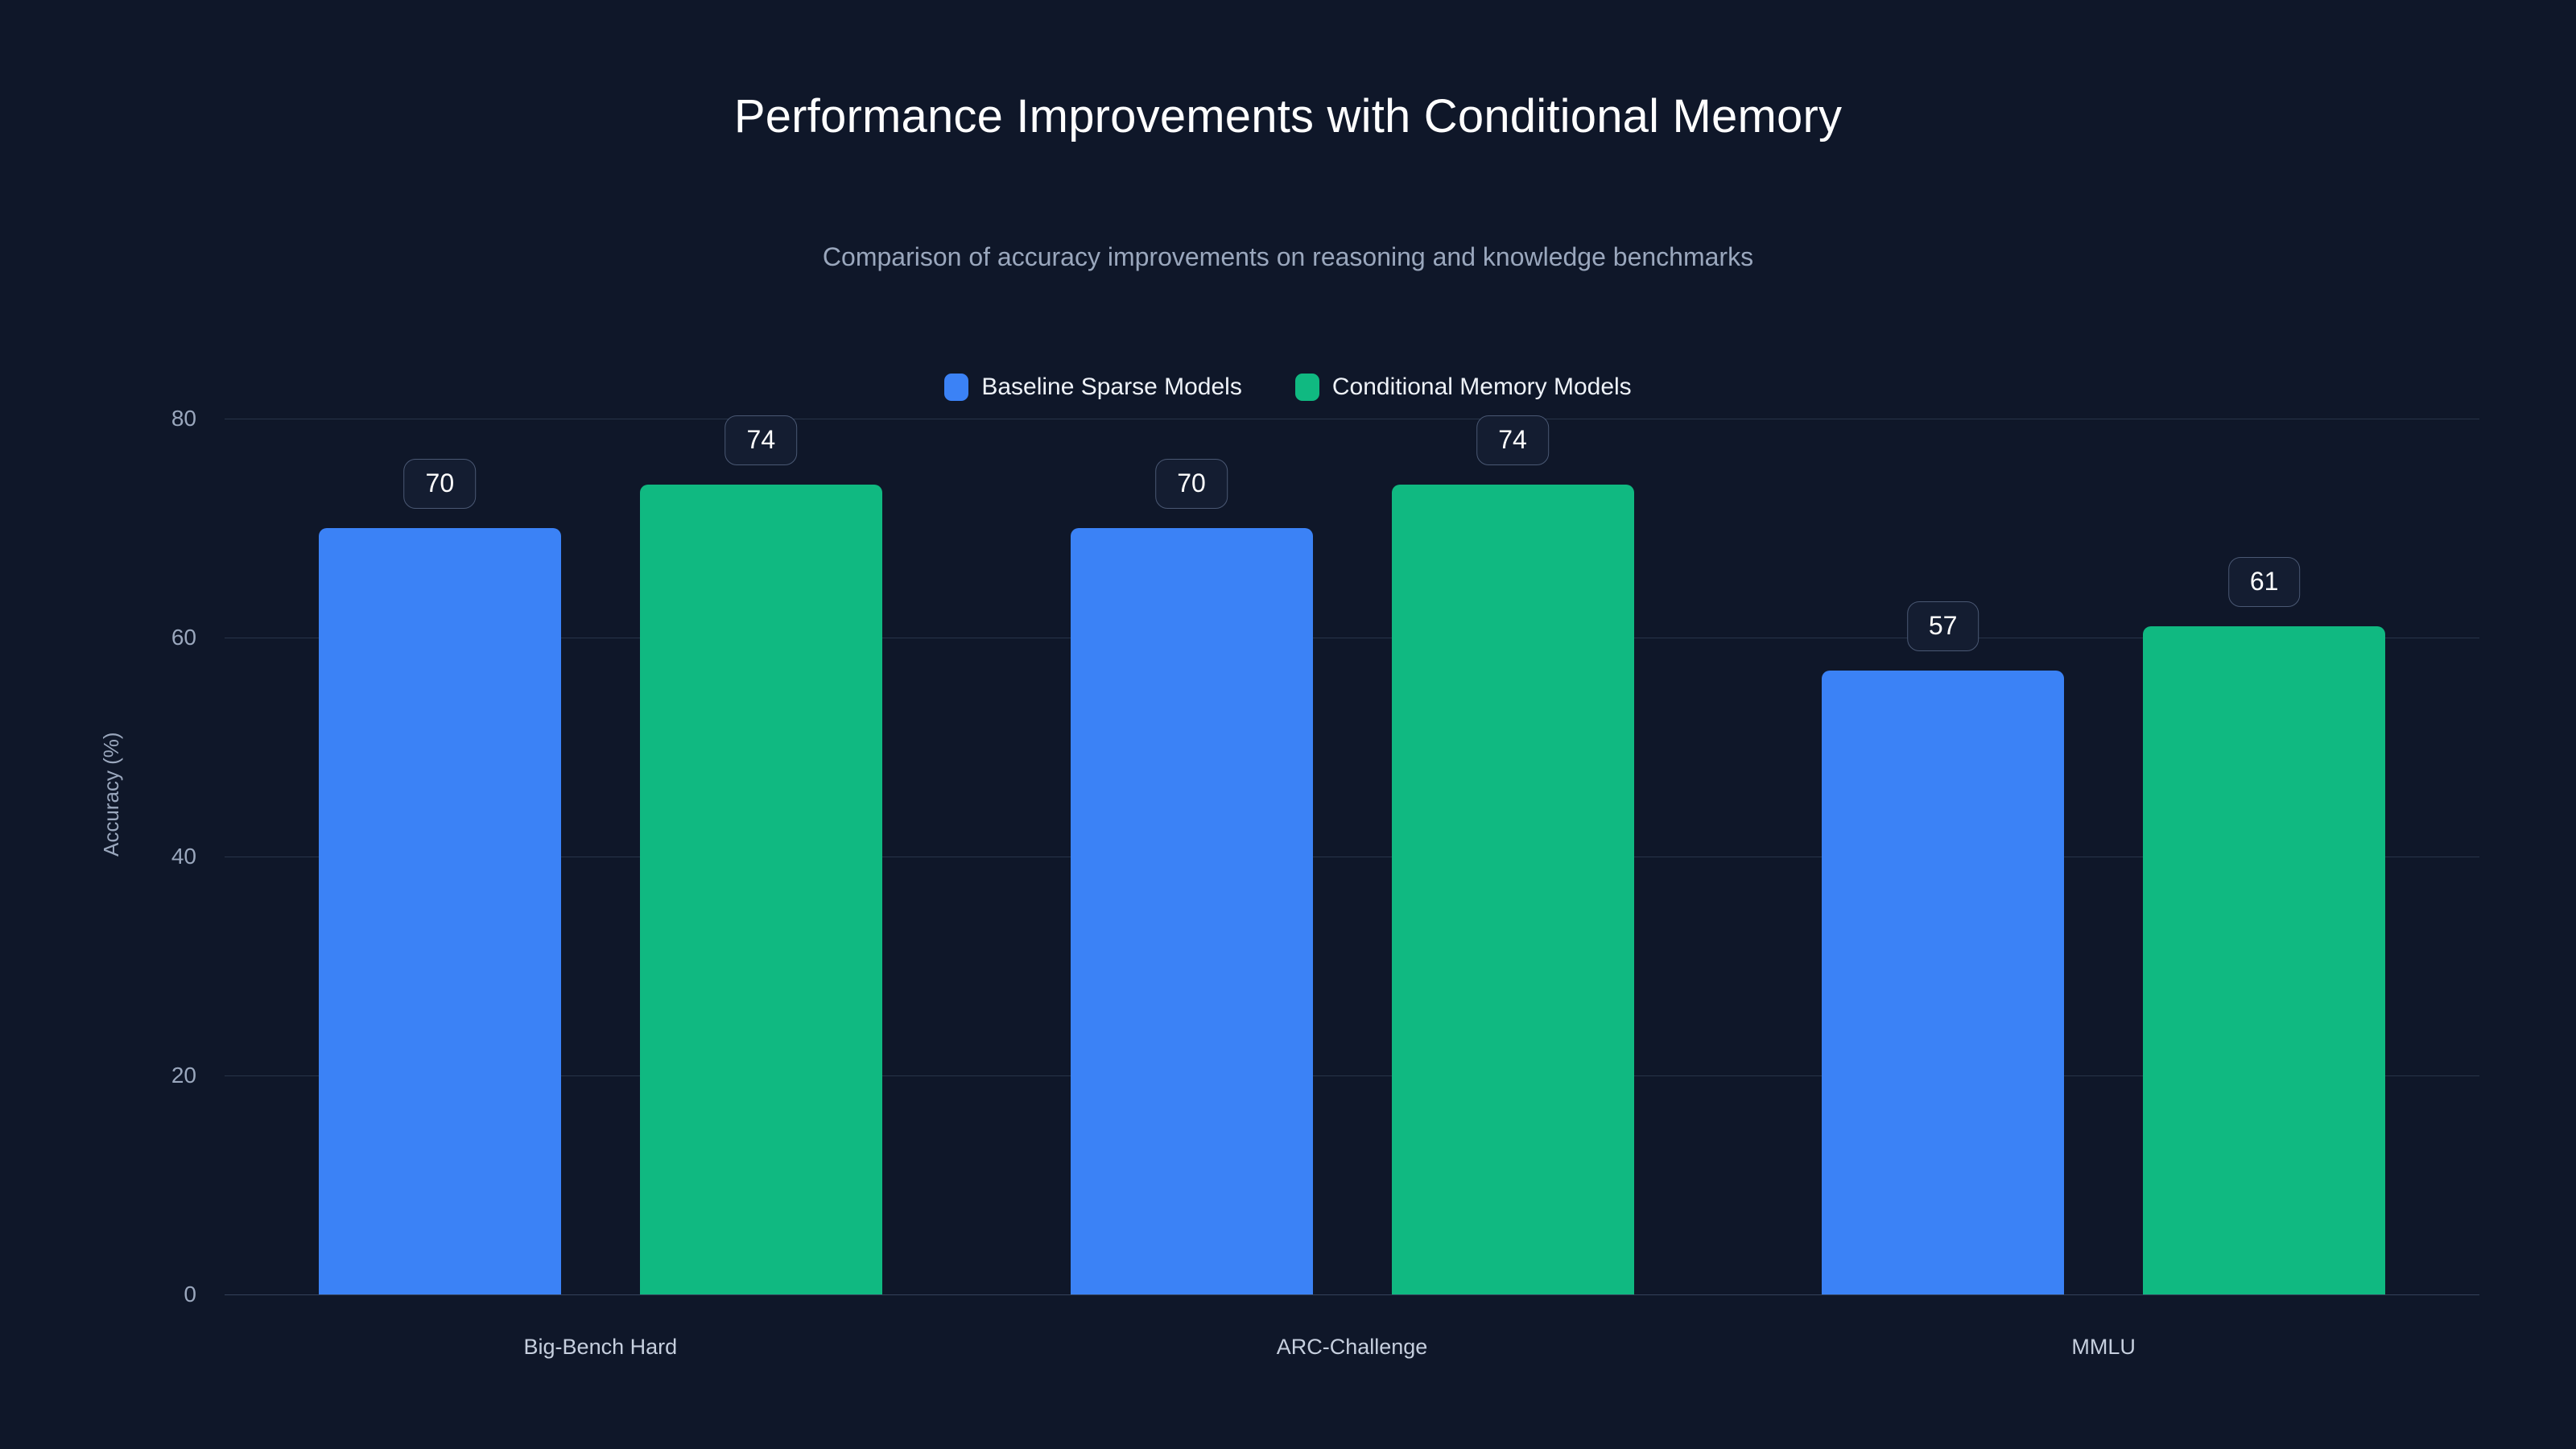 The height and width of the screenshot is (1449, 2576). I want to click on y-axis-tick-label: 80, so click(183, 418).